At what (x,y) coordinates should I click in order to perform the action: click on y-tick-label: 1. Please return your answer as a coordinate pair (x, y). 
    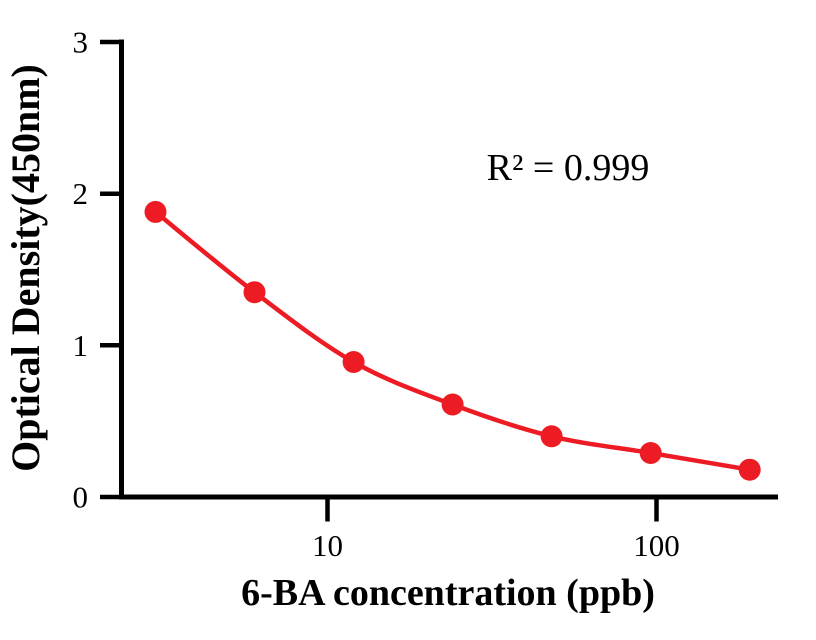
    Looking at the image, I should click on (81, 345).